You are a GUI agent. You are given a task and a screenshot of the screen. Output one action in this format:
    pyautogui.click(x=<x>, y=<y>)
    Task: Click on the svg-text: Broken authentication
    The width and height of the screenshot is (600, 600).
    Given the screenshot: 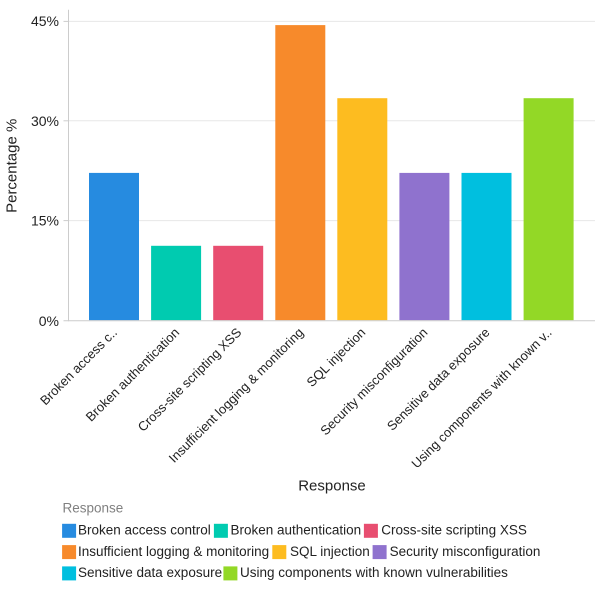 What is the action you would take?
    pyautogui.click(x=296, y=530)
    